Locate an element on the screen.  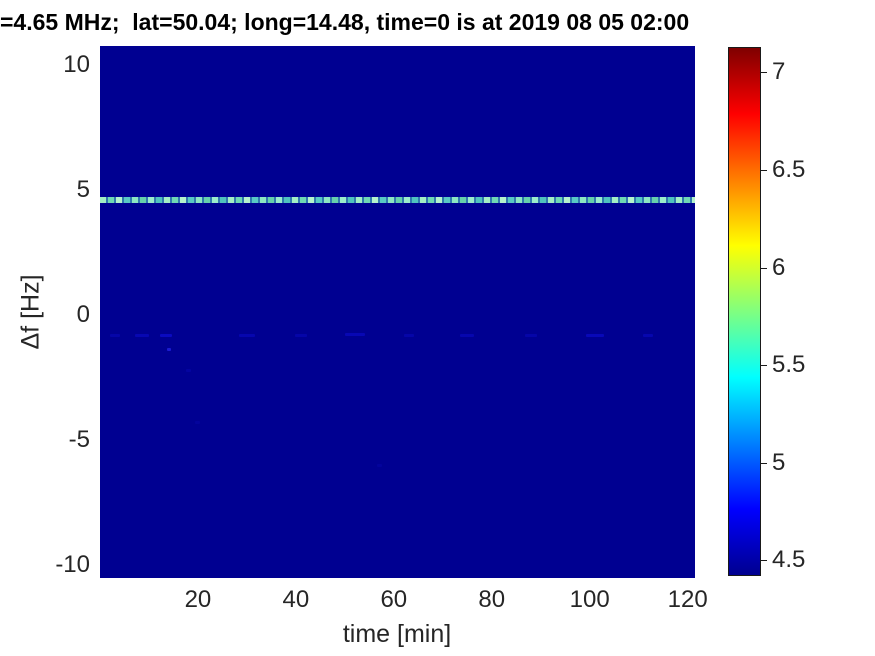
colorbar-tick-label: 5.5 is located at coordinates (789, 364).